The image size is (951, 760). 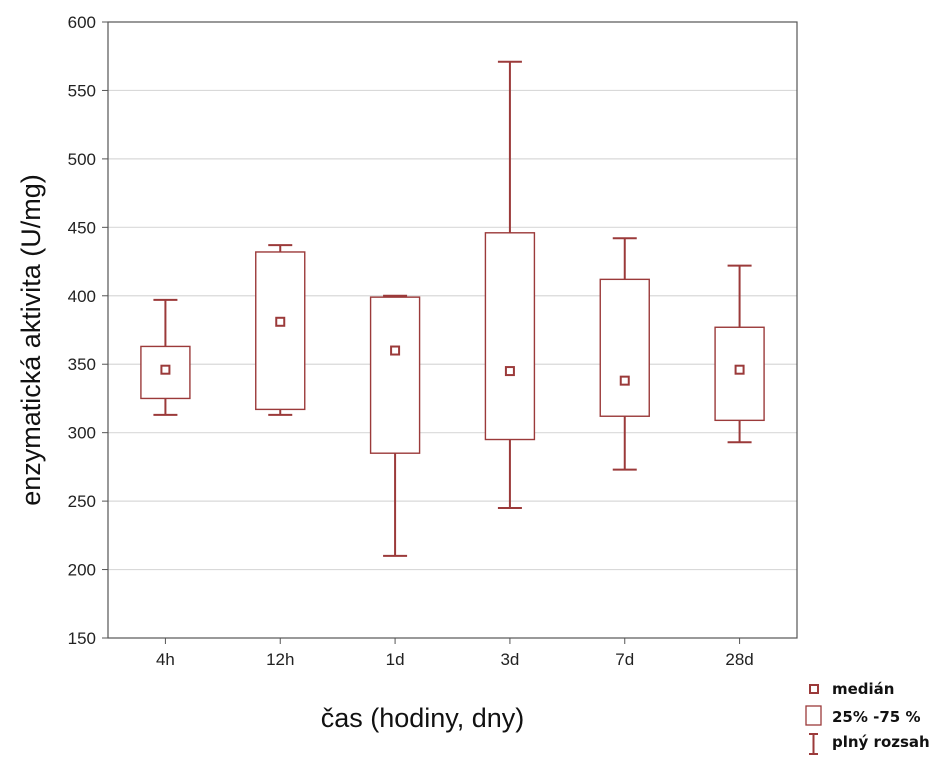 I want to click on box-group-12h, so click(x=280, y=330).